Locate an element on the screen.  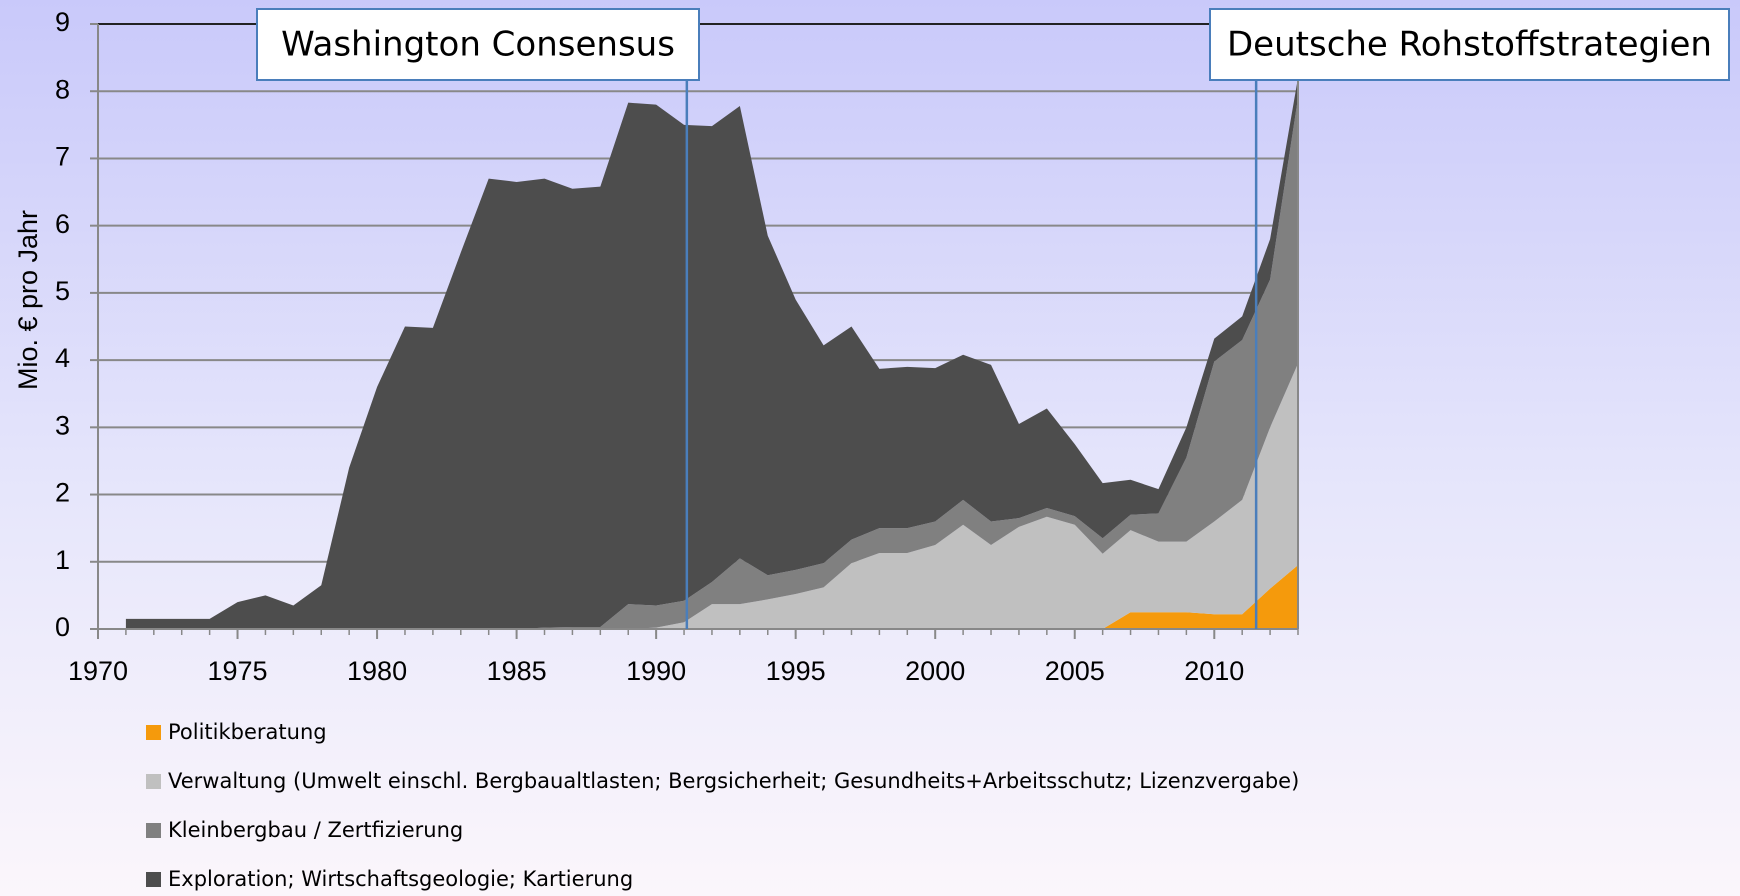
x-tick-label: 1995 is located at coordinates (796, 671).